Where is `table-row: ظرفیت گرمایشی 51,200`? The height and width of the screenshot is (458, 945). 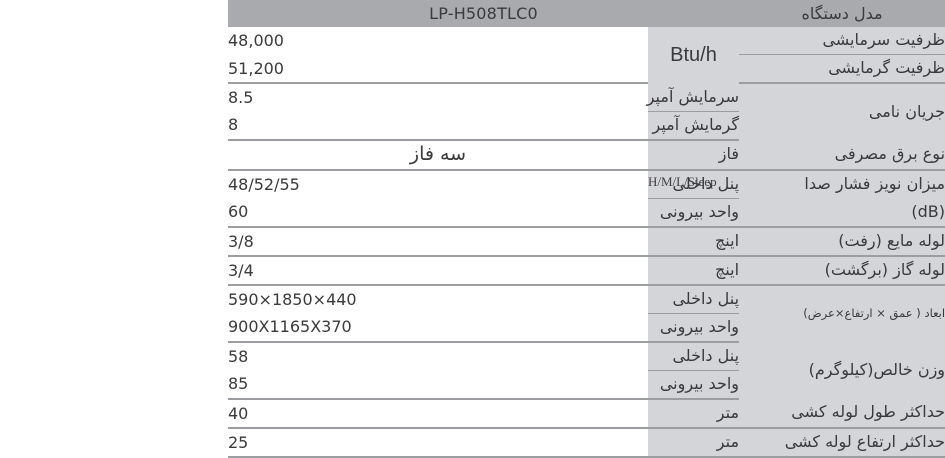 table-row: ظرفیت گرمایشی 51,200 is located at coordinates (586, 69).